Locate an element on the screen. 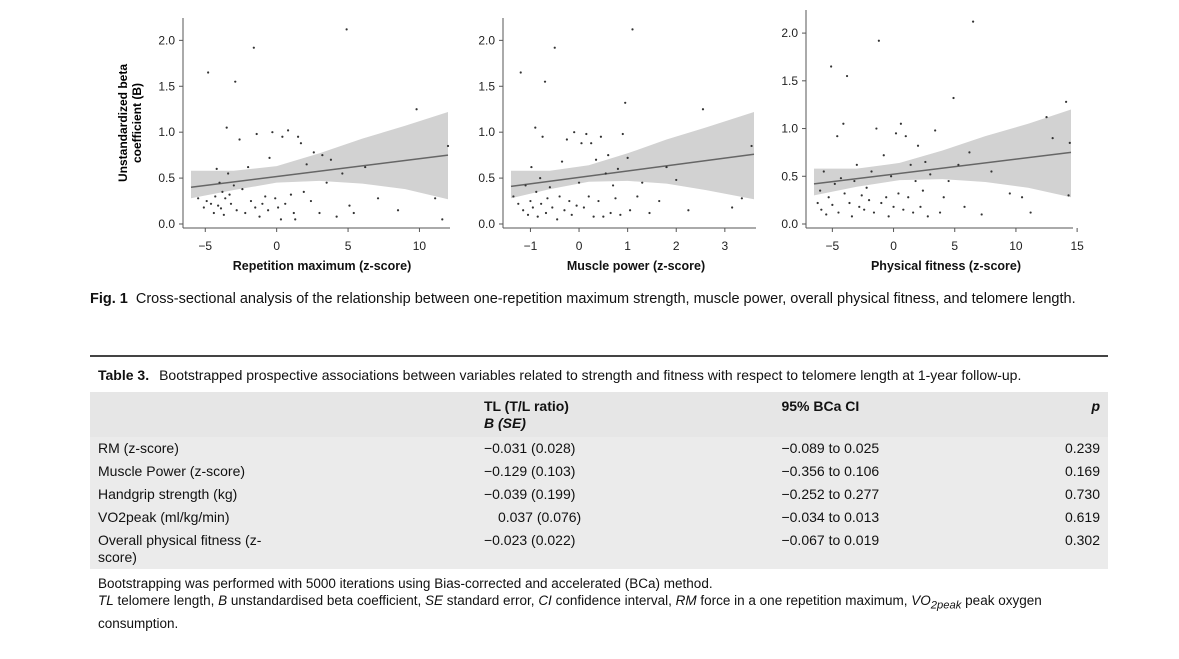 The width and height of the screenshot is (1179, 659). row-variable: Muscle Power (z-score) is located at coordinates (172, 471).